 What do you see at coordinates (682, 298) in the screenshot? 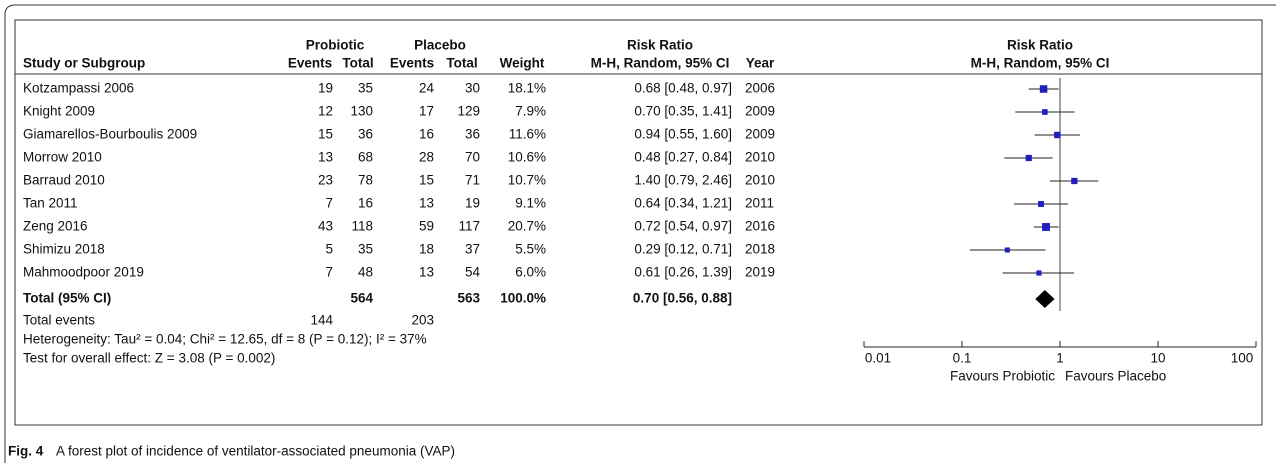
I see `total-cell: 0.70 [0.56, 0.88]` at bounding box center [682, 298].